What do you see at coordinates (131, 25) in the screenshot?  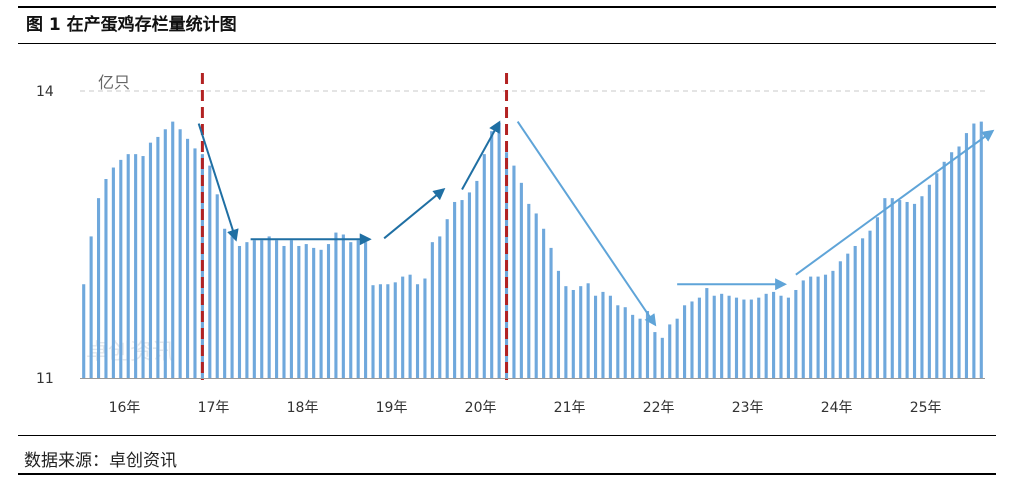 I see `figure-title: 图 1 在产蛋鸡存栏量统计图` at bounding box center [131, 25].